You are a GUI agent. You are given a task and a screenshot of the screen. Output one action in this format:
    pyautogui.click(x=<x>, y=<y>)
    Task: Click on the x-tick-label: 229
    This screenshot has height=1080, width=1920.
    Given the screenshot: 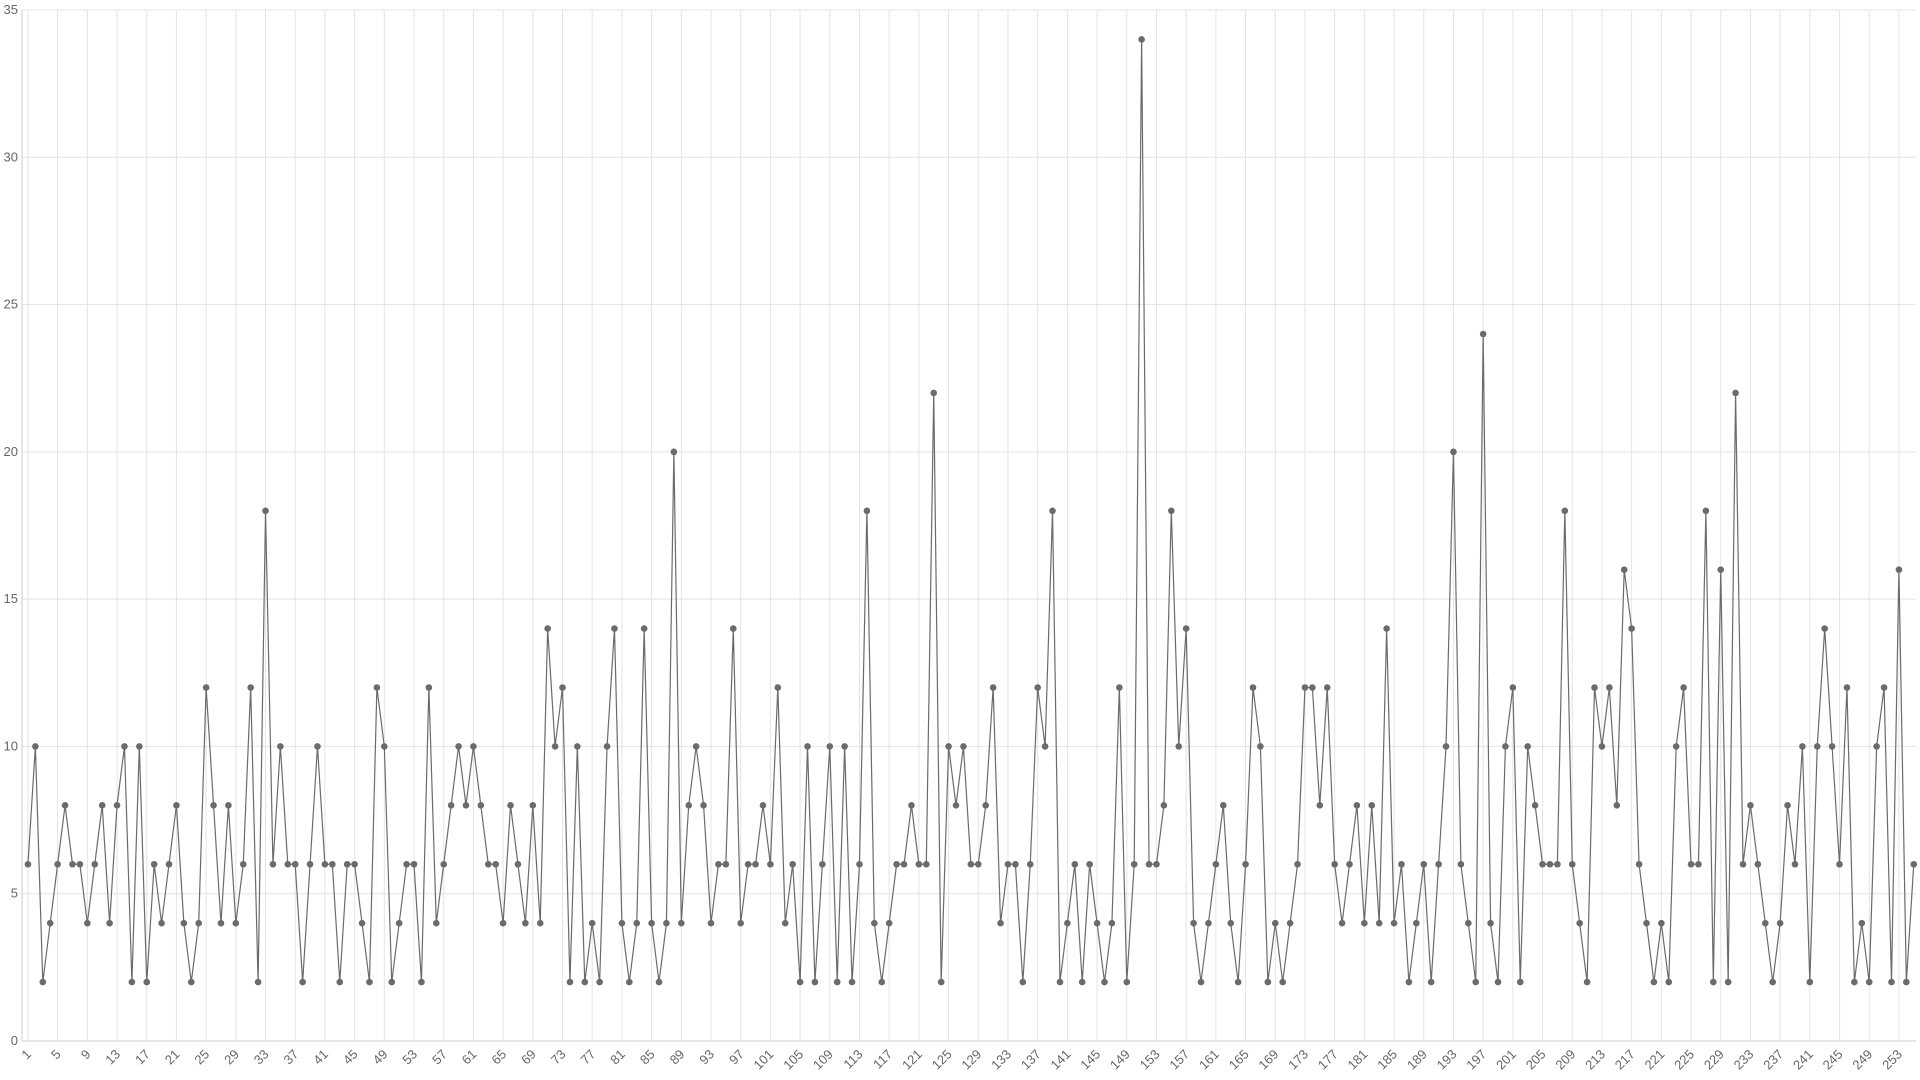 What is the action you would take?
    pyautogui.click(x=1714, y=1060)
    